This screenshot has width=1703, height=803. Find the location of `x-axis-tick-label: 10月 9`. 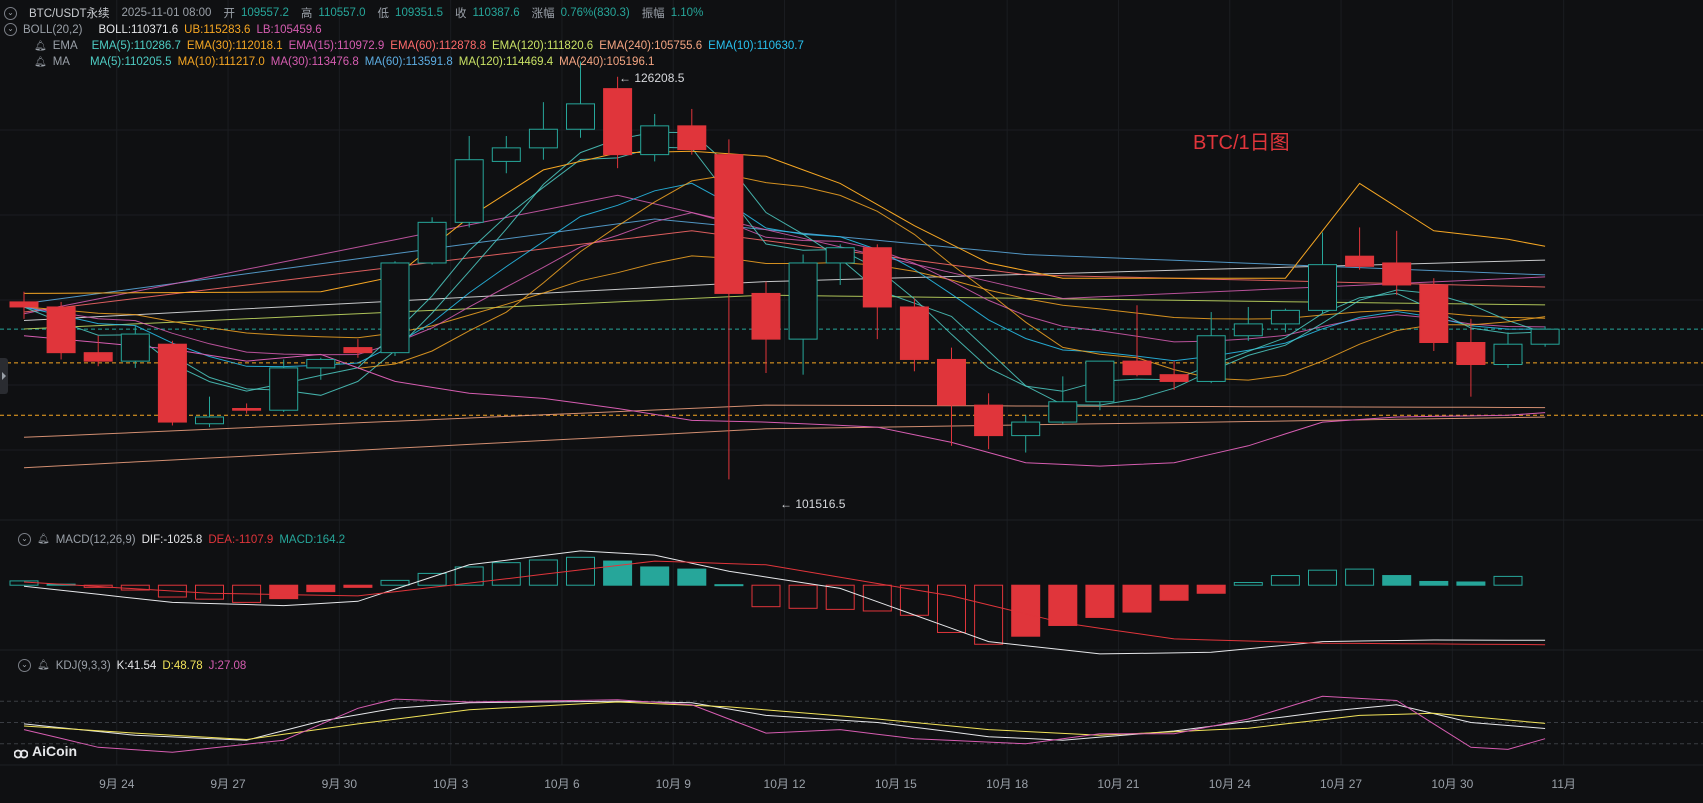

x-axis-tick-label: 10月 9 is located at coordinates (673, 784).